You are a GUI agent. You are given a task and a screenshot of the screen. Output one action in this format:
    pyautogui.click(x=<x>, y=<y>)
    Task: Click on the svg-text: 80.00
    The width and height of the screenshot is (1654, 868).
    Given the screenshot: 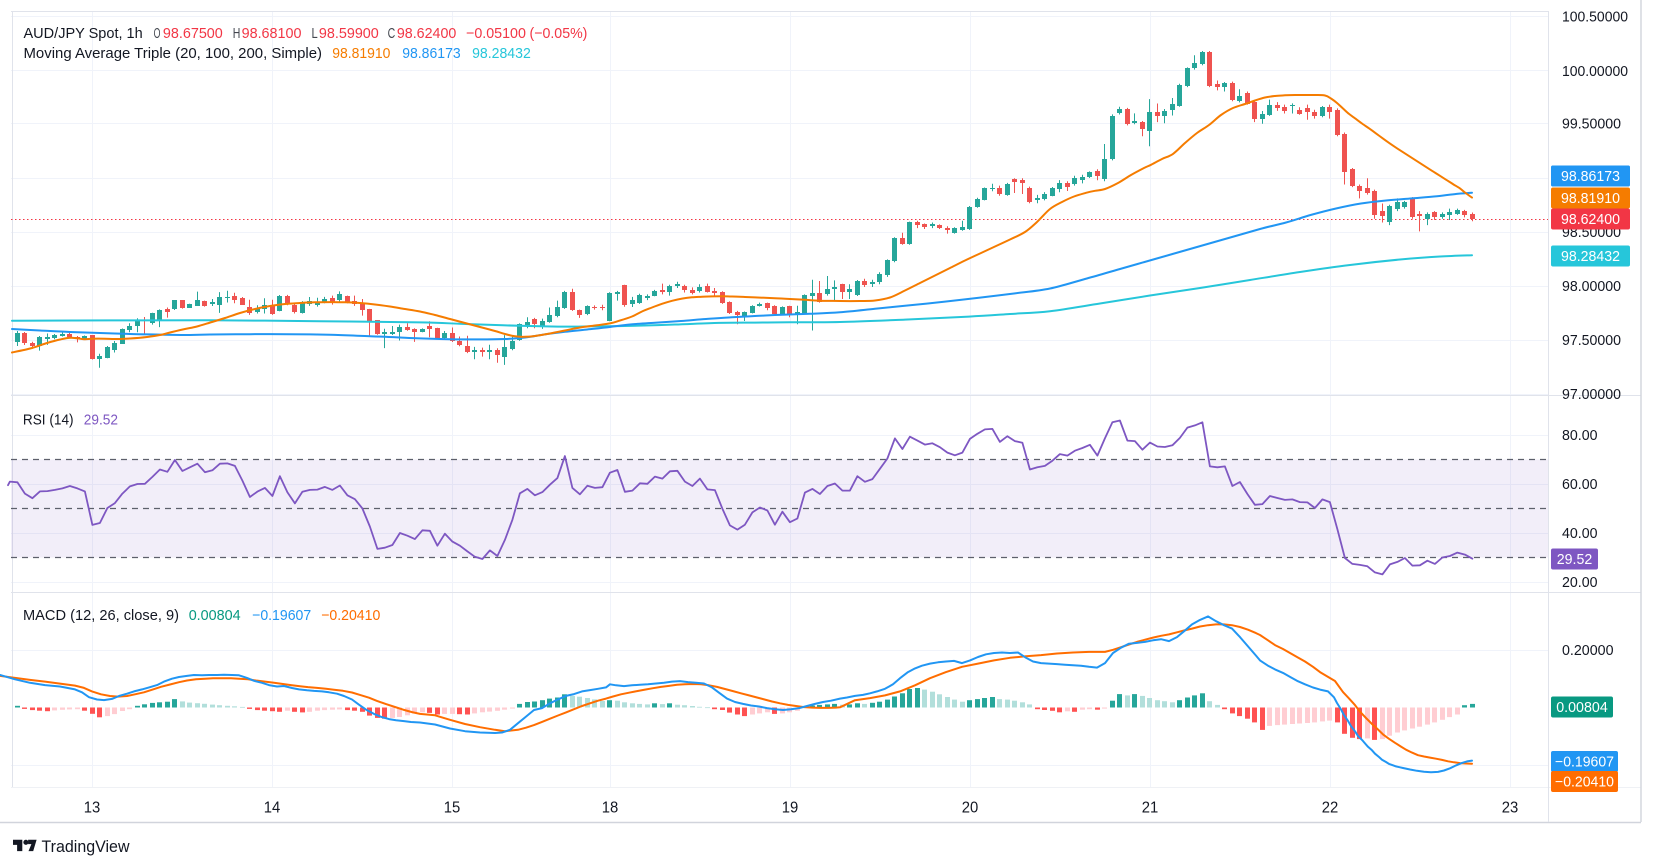 What is the action you would take?
    pyautogui.click(x=1580, y=436)
    